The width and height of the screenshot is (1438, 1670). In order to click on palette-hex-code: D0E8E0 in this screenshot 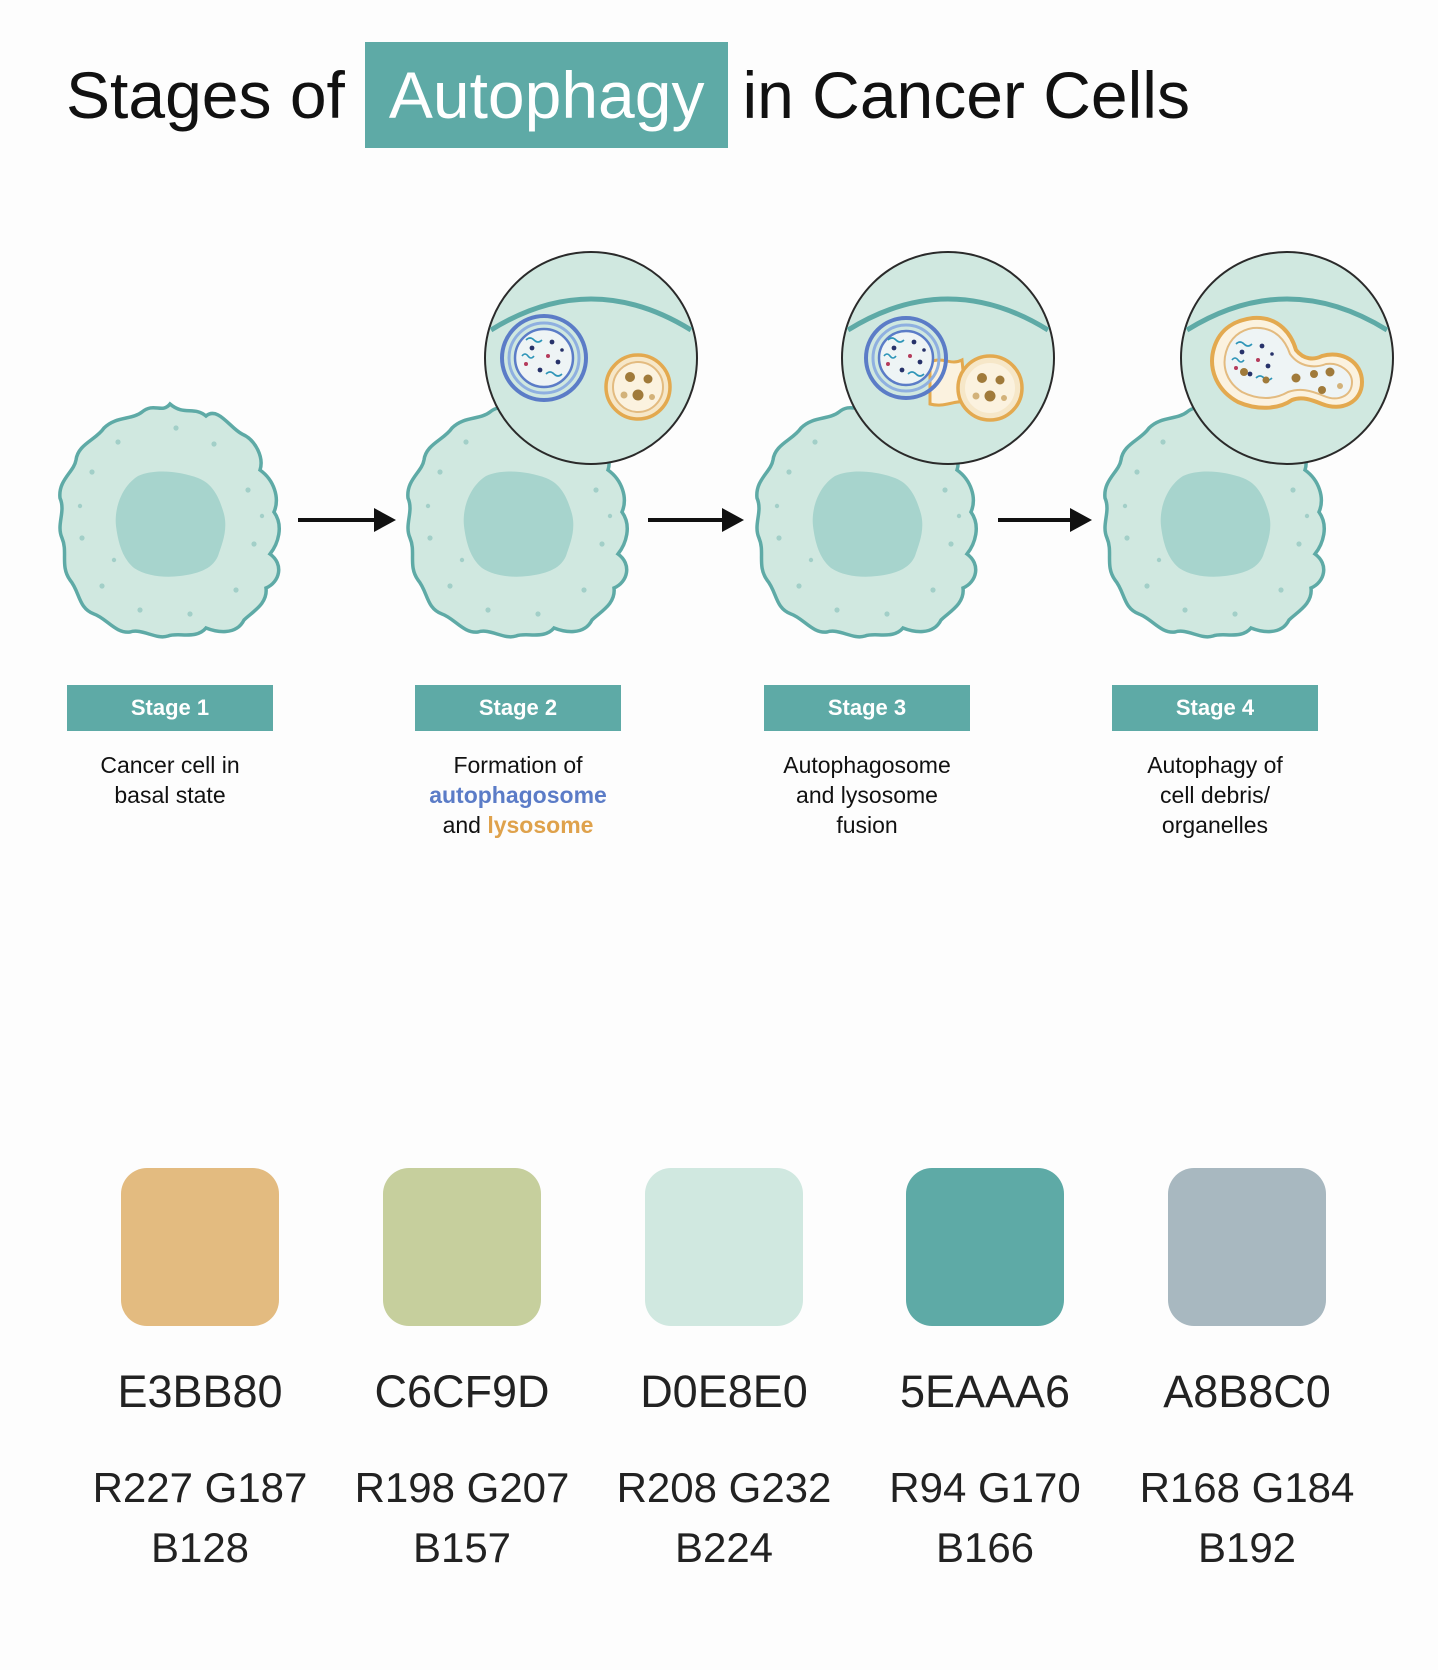, I will do `click(724, 1391)`.